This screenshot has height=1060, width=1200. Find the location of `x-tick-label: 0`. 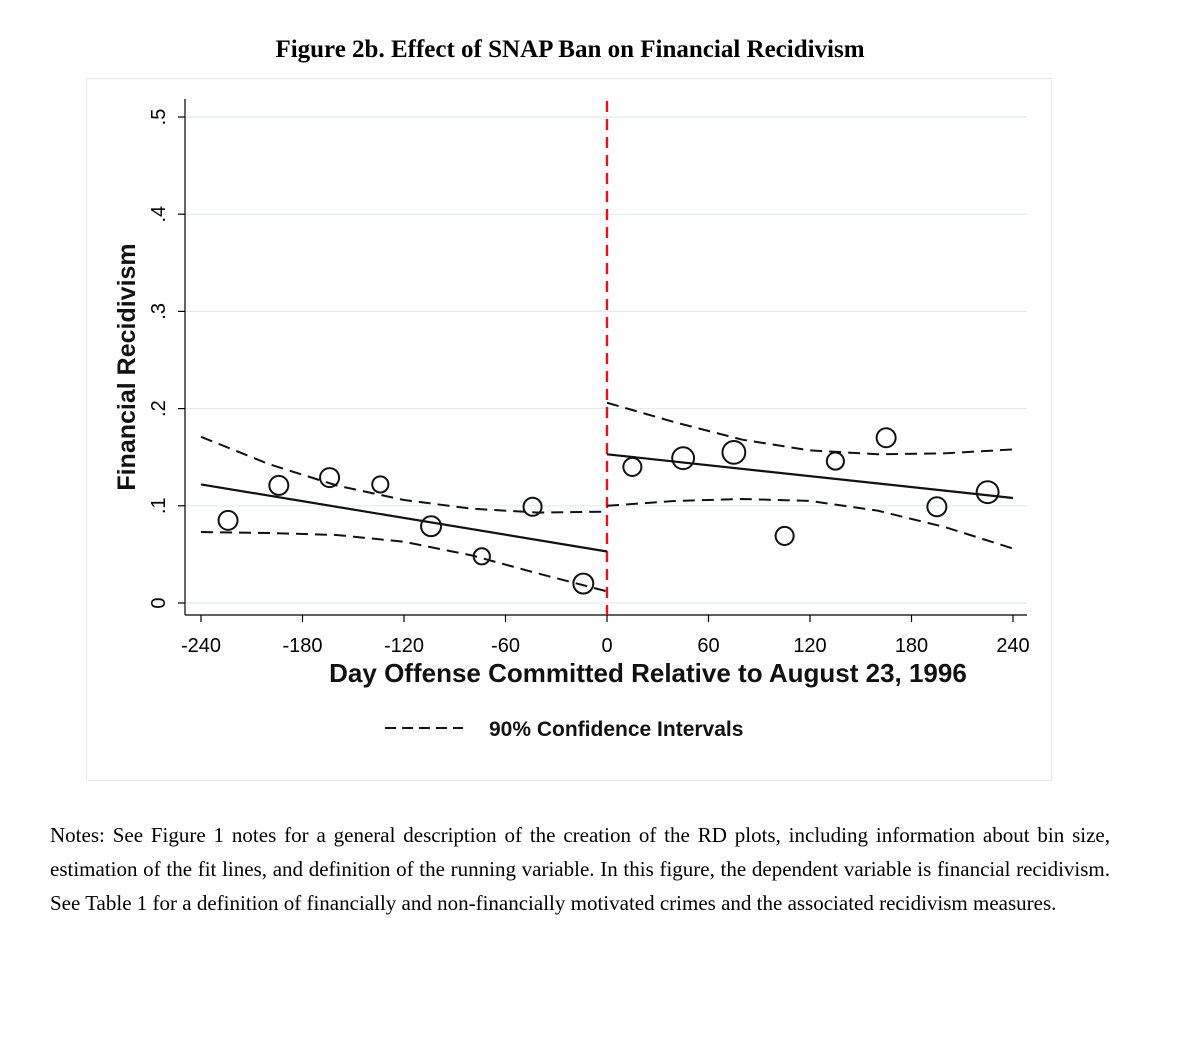

x-tick-label: 0 is located at coordinates (606, 646).